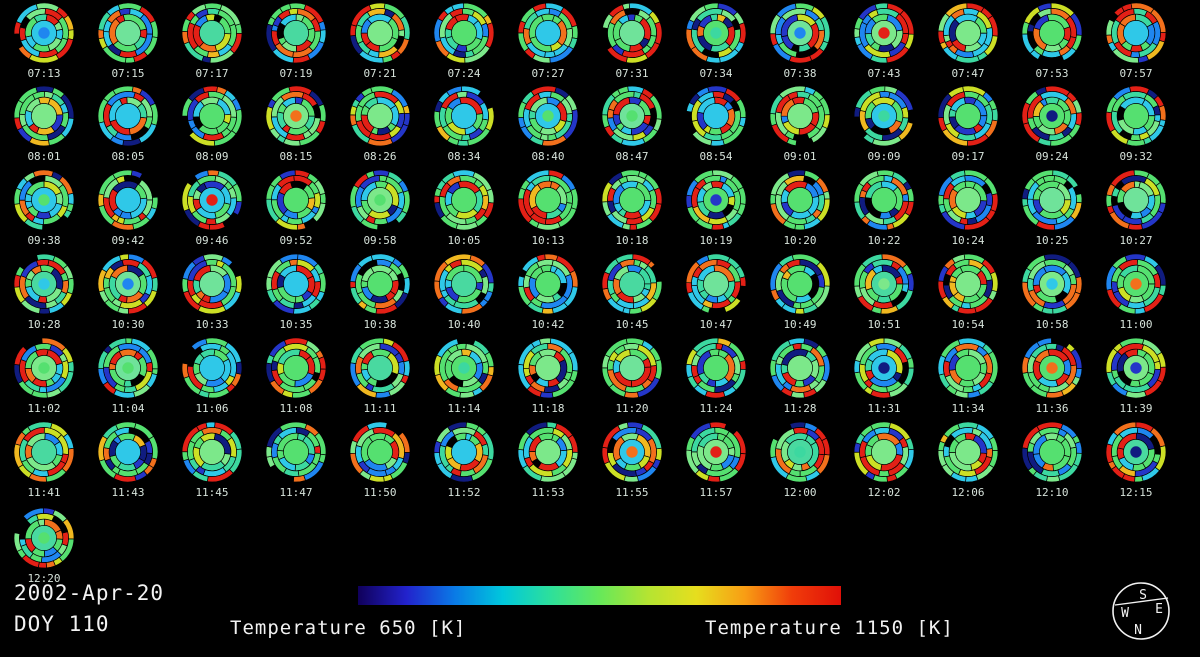 The height and width of the screenshot is (657, 1200). Describe the element at coordinates (548, 73) in the screenshot. I see `timestamp-label: 07:27` at that location.